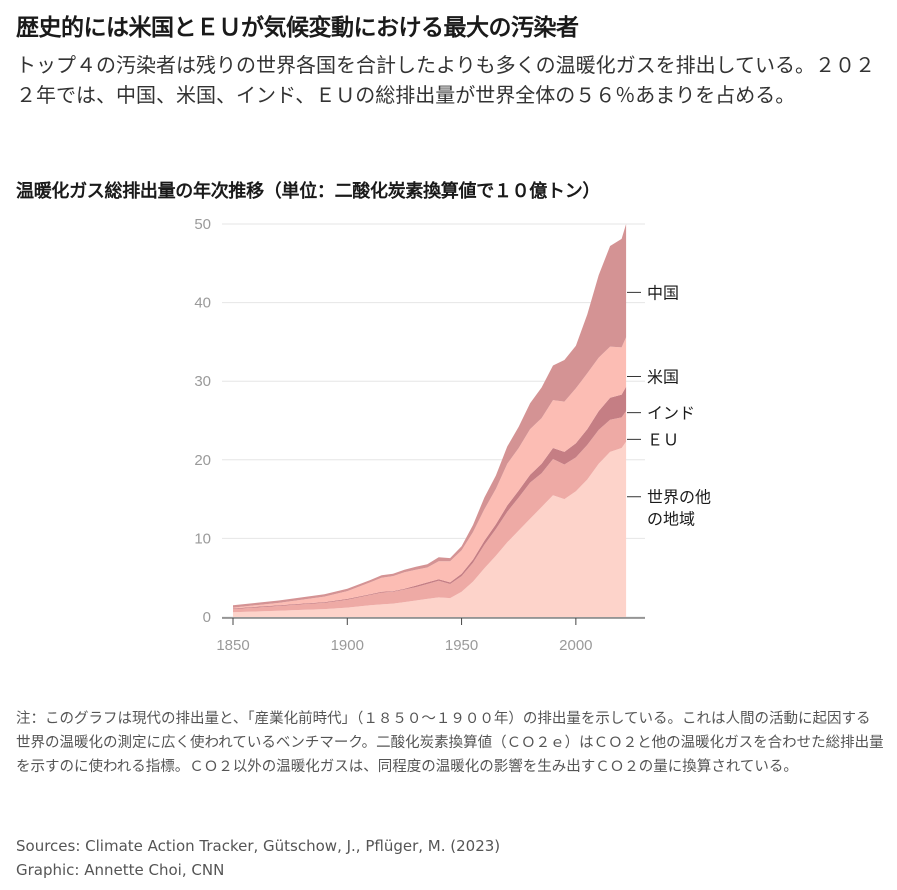 This screenshot has height=890, width=897. I want to click on x-tick-label: 1950, so click(461, 645).